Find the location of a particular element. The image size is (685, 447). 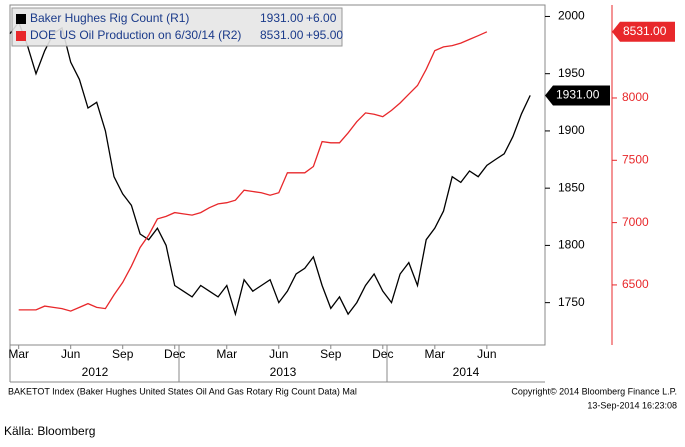

legend-last: 1931.00 is located at coordinates (282, 18).